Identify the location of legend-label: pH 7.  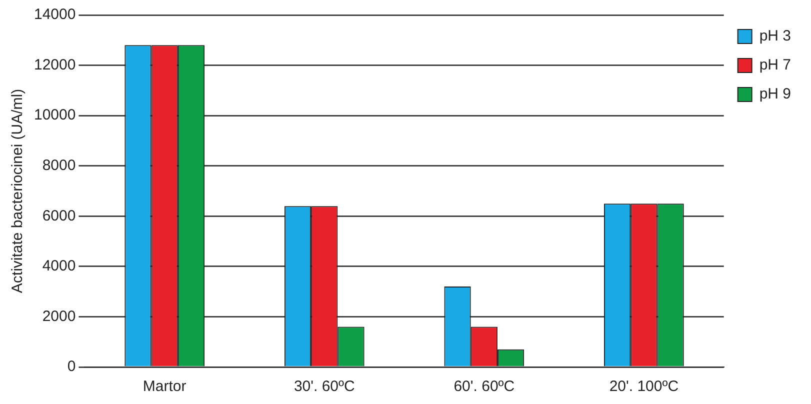
(775, 65).